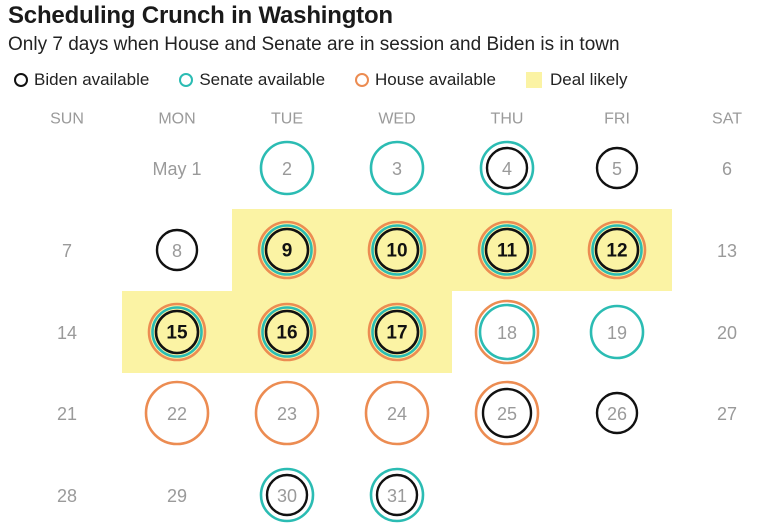 This screenshot has height=531, width=762. I want to click on legend-label-house: House available, so click(435, 79).